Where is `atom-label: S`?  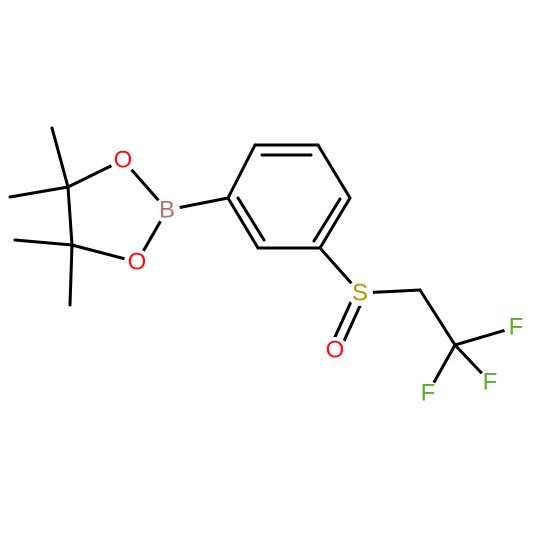
atom-label: S is located at coordinates (360, 293).